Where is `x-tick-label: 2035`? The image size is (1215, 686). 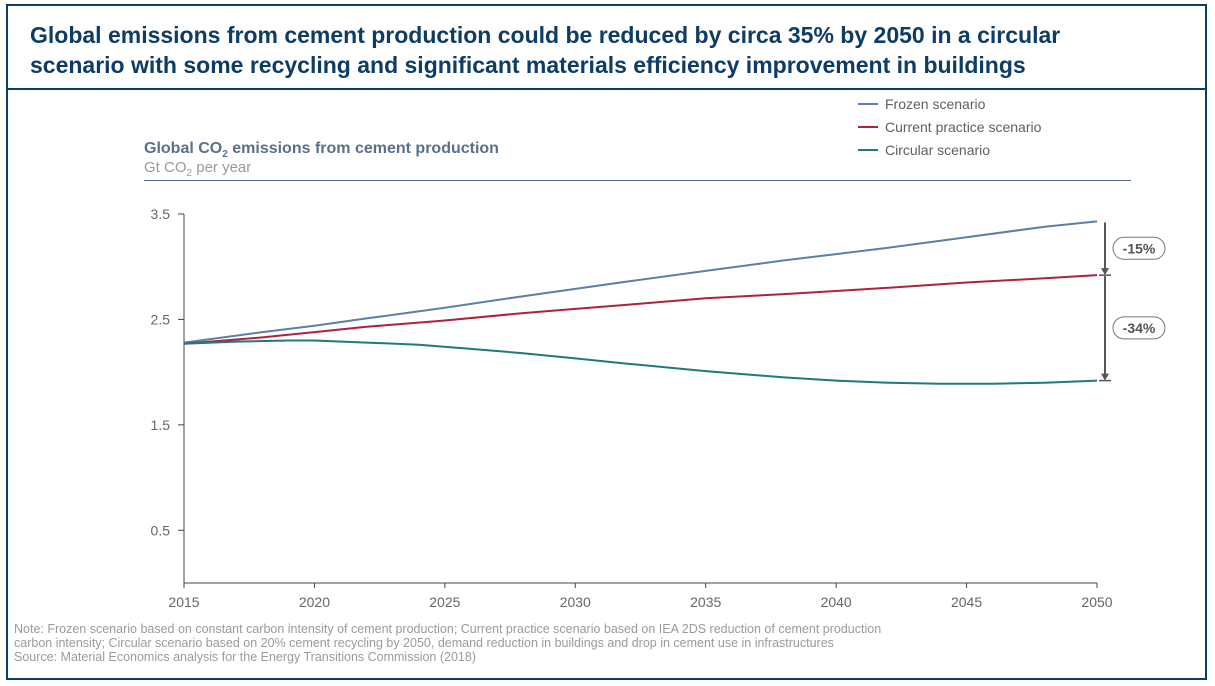 x-tick-label: 2035 is located at coordinates (705, 602).